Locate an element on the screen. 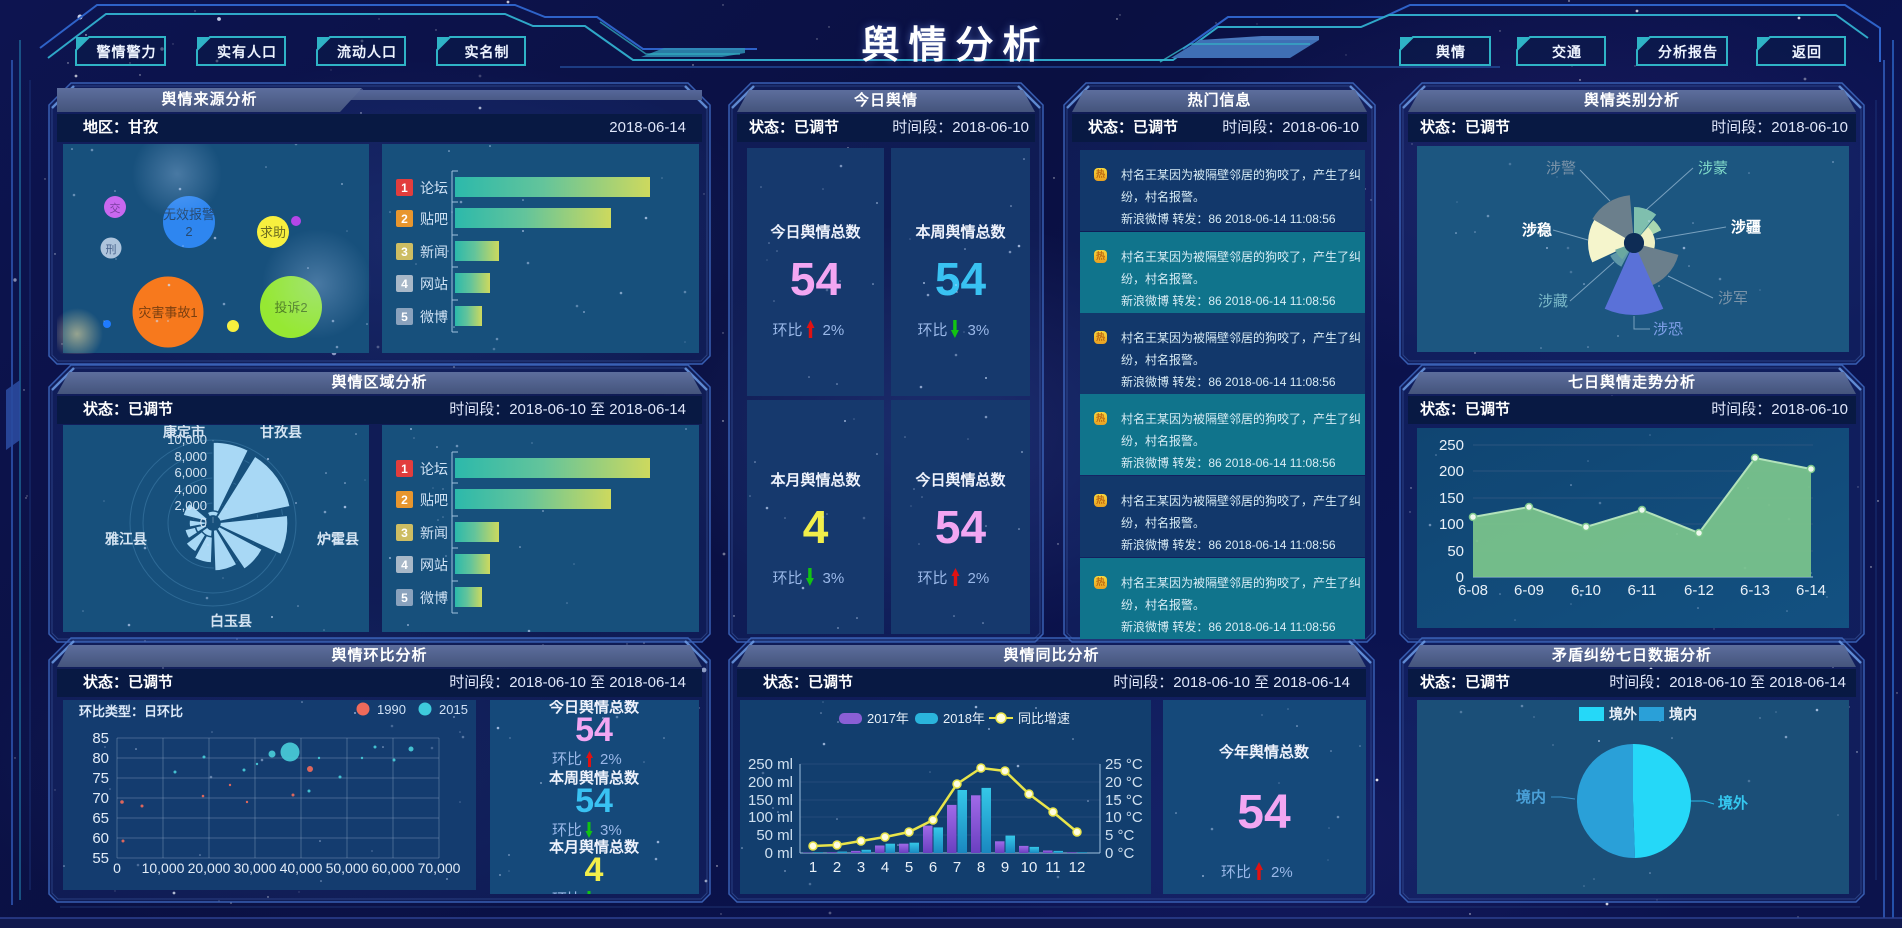 The image size is (1902, 928). svg-text: 100 ml is located at coordinates (770, 817).